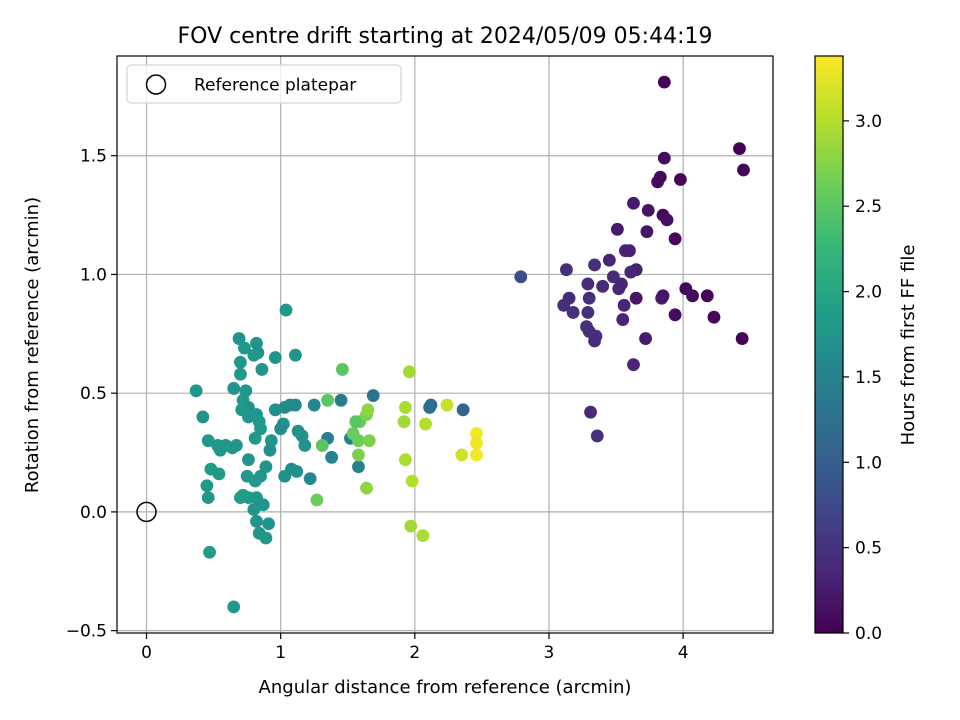 This screenshot has width=960, height=720. Describe the element at coordinates (848, 349) in the screenshot. I see `colorbar: 0.0 0.5 1.0 1.5 2.0 2.5 3.0` at that location.